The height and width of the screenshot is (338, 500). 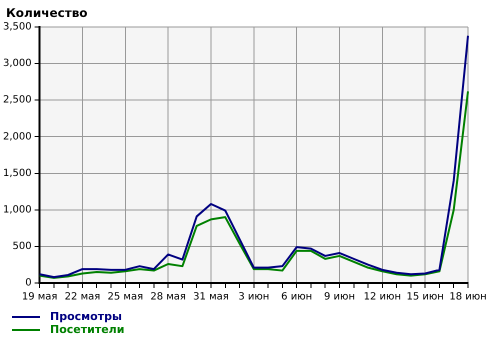 What do you see at coordinates (126, 297) in the screenshot?
I see `x-tick-label: 25 мая` at bounding box center [126, 297].